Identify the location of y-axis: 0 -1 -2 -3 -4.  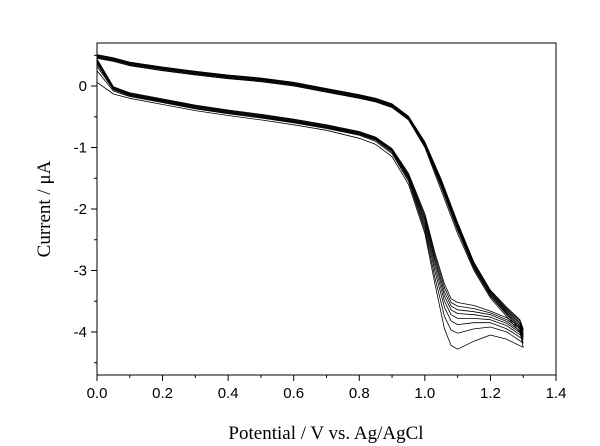
(85, 209).